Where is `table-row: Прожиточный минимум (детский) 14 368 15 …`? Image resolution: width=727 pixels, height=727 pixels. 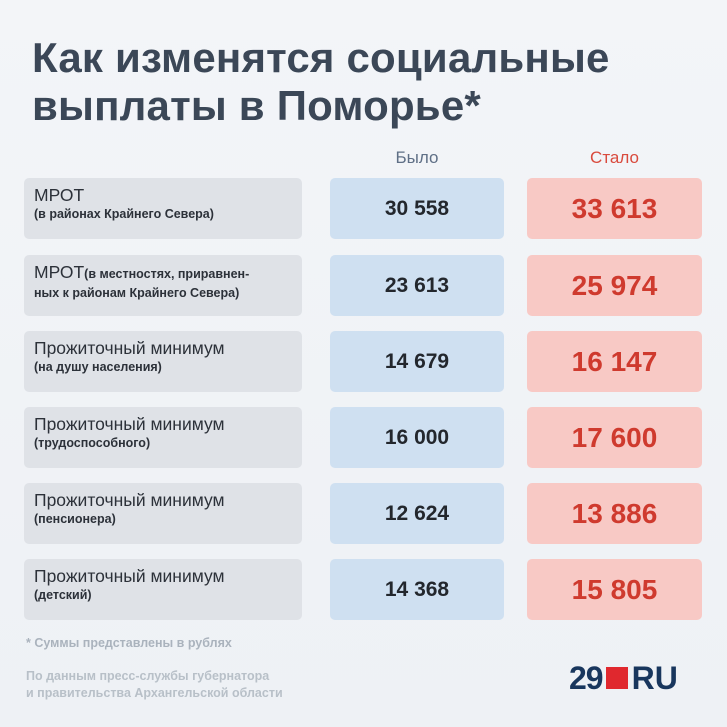
table-row: Прожиточный минимум (детский) 14 368 15 … is located at coordinates (364, 589).